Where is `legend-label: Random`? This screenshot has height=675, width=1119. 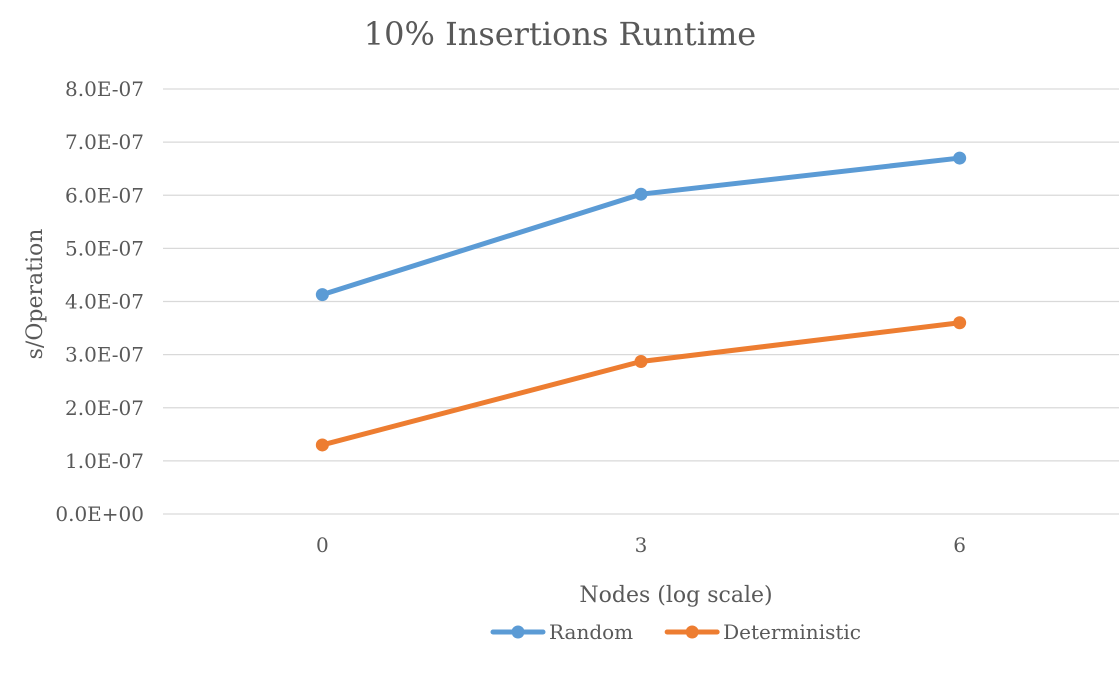
legend-label: Random is located at coordinates (591, 632).